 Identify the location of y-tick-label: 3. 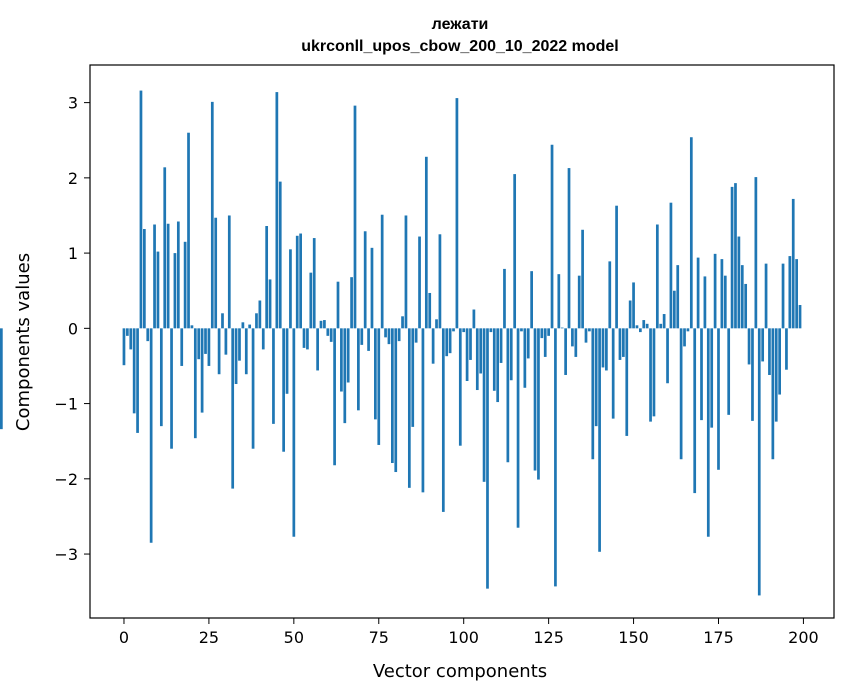
(73, 103).